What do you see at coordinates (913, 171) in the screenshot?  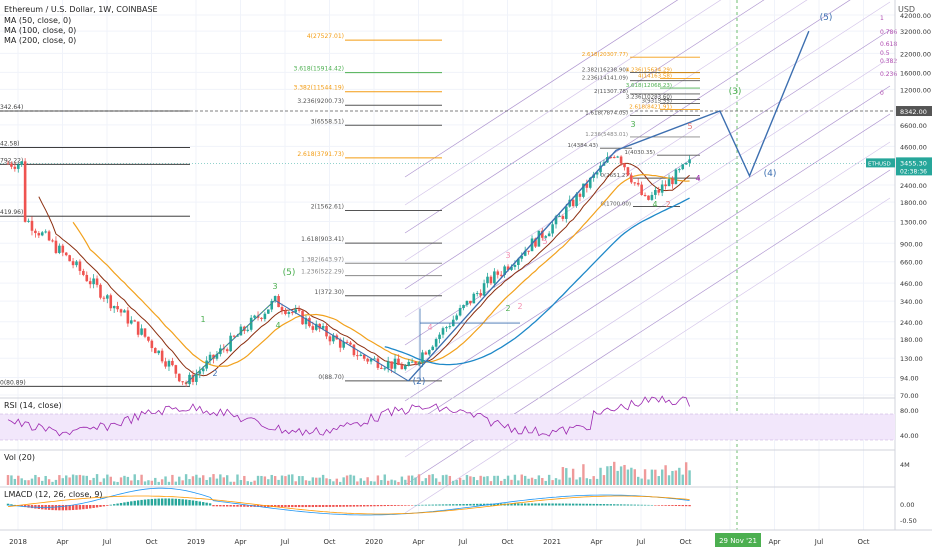 I see `countdown-text: 02:38:36` at bounding box center [913, 171].